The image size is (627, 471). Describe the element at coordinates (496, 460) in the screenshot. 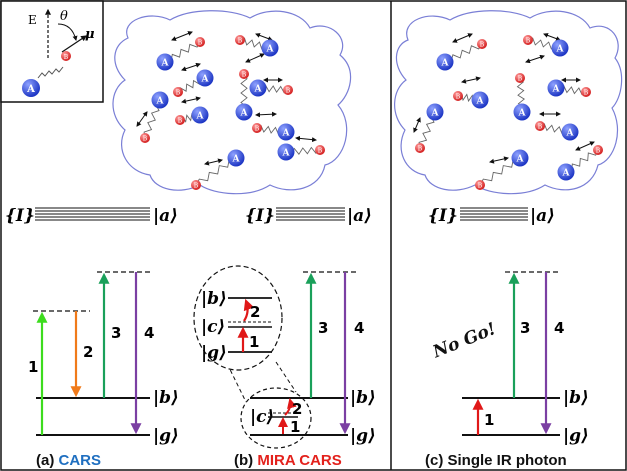

I see `caption-c: (c) Single IR photon` at that location.